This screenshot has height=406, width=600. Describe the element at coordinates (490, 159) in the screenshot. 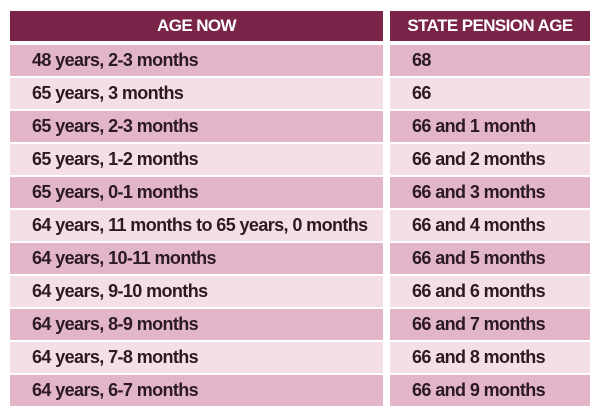

I see `pension-age-cell: 66 and 2 months` at that location.